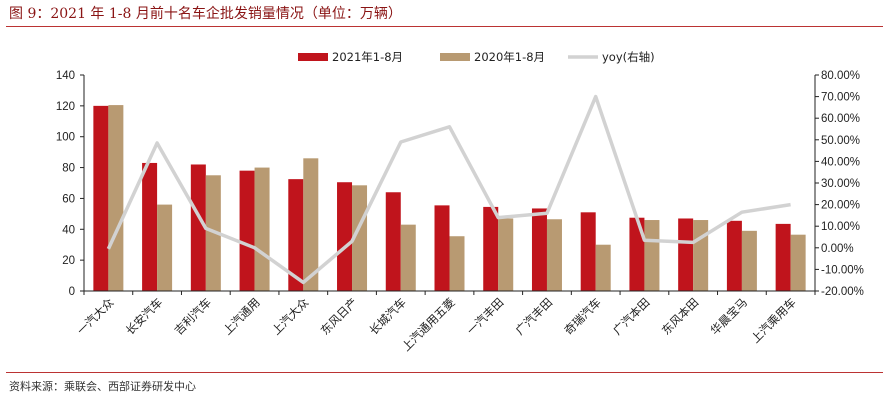  What do you see at coordinates (70, 184) in the screenshot?
I see `left-axis: 0 20 40 60 80 100 120 140` at bounding box center [70, 184].